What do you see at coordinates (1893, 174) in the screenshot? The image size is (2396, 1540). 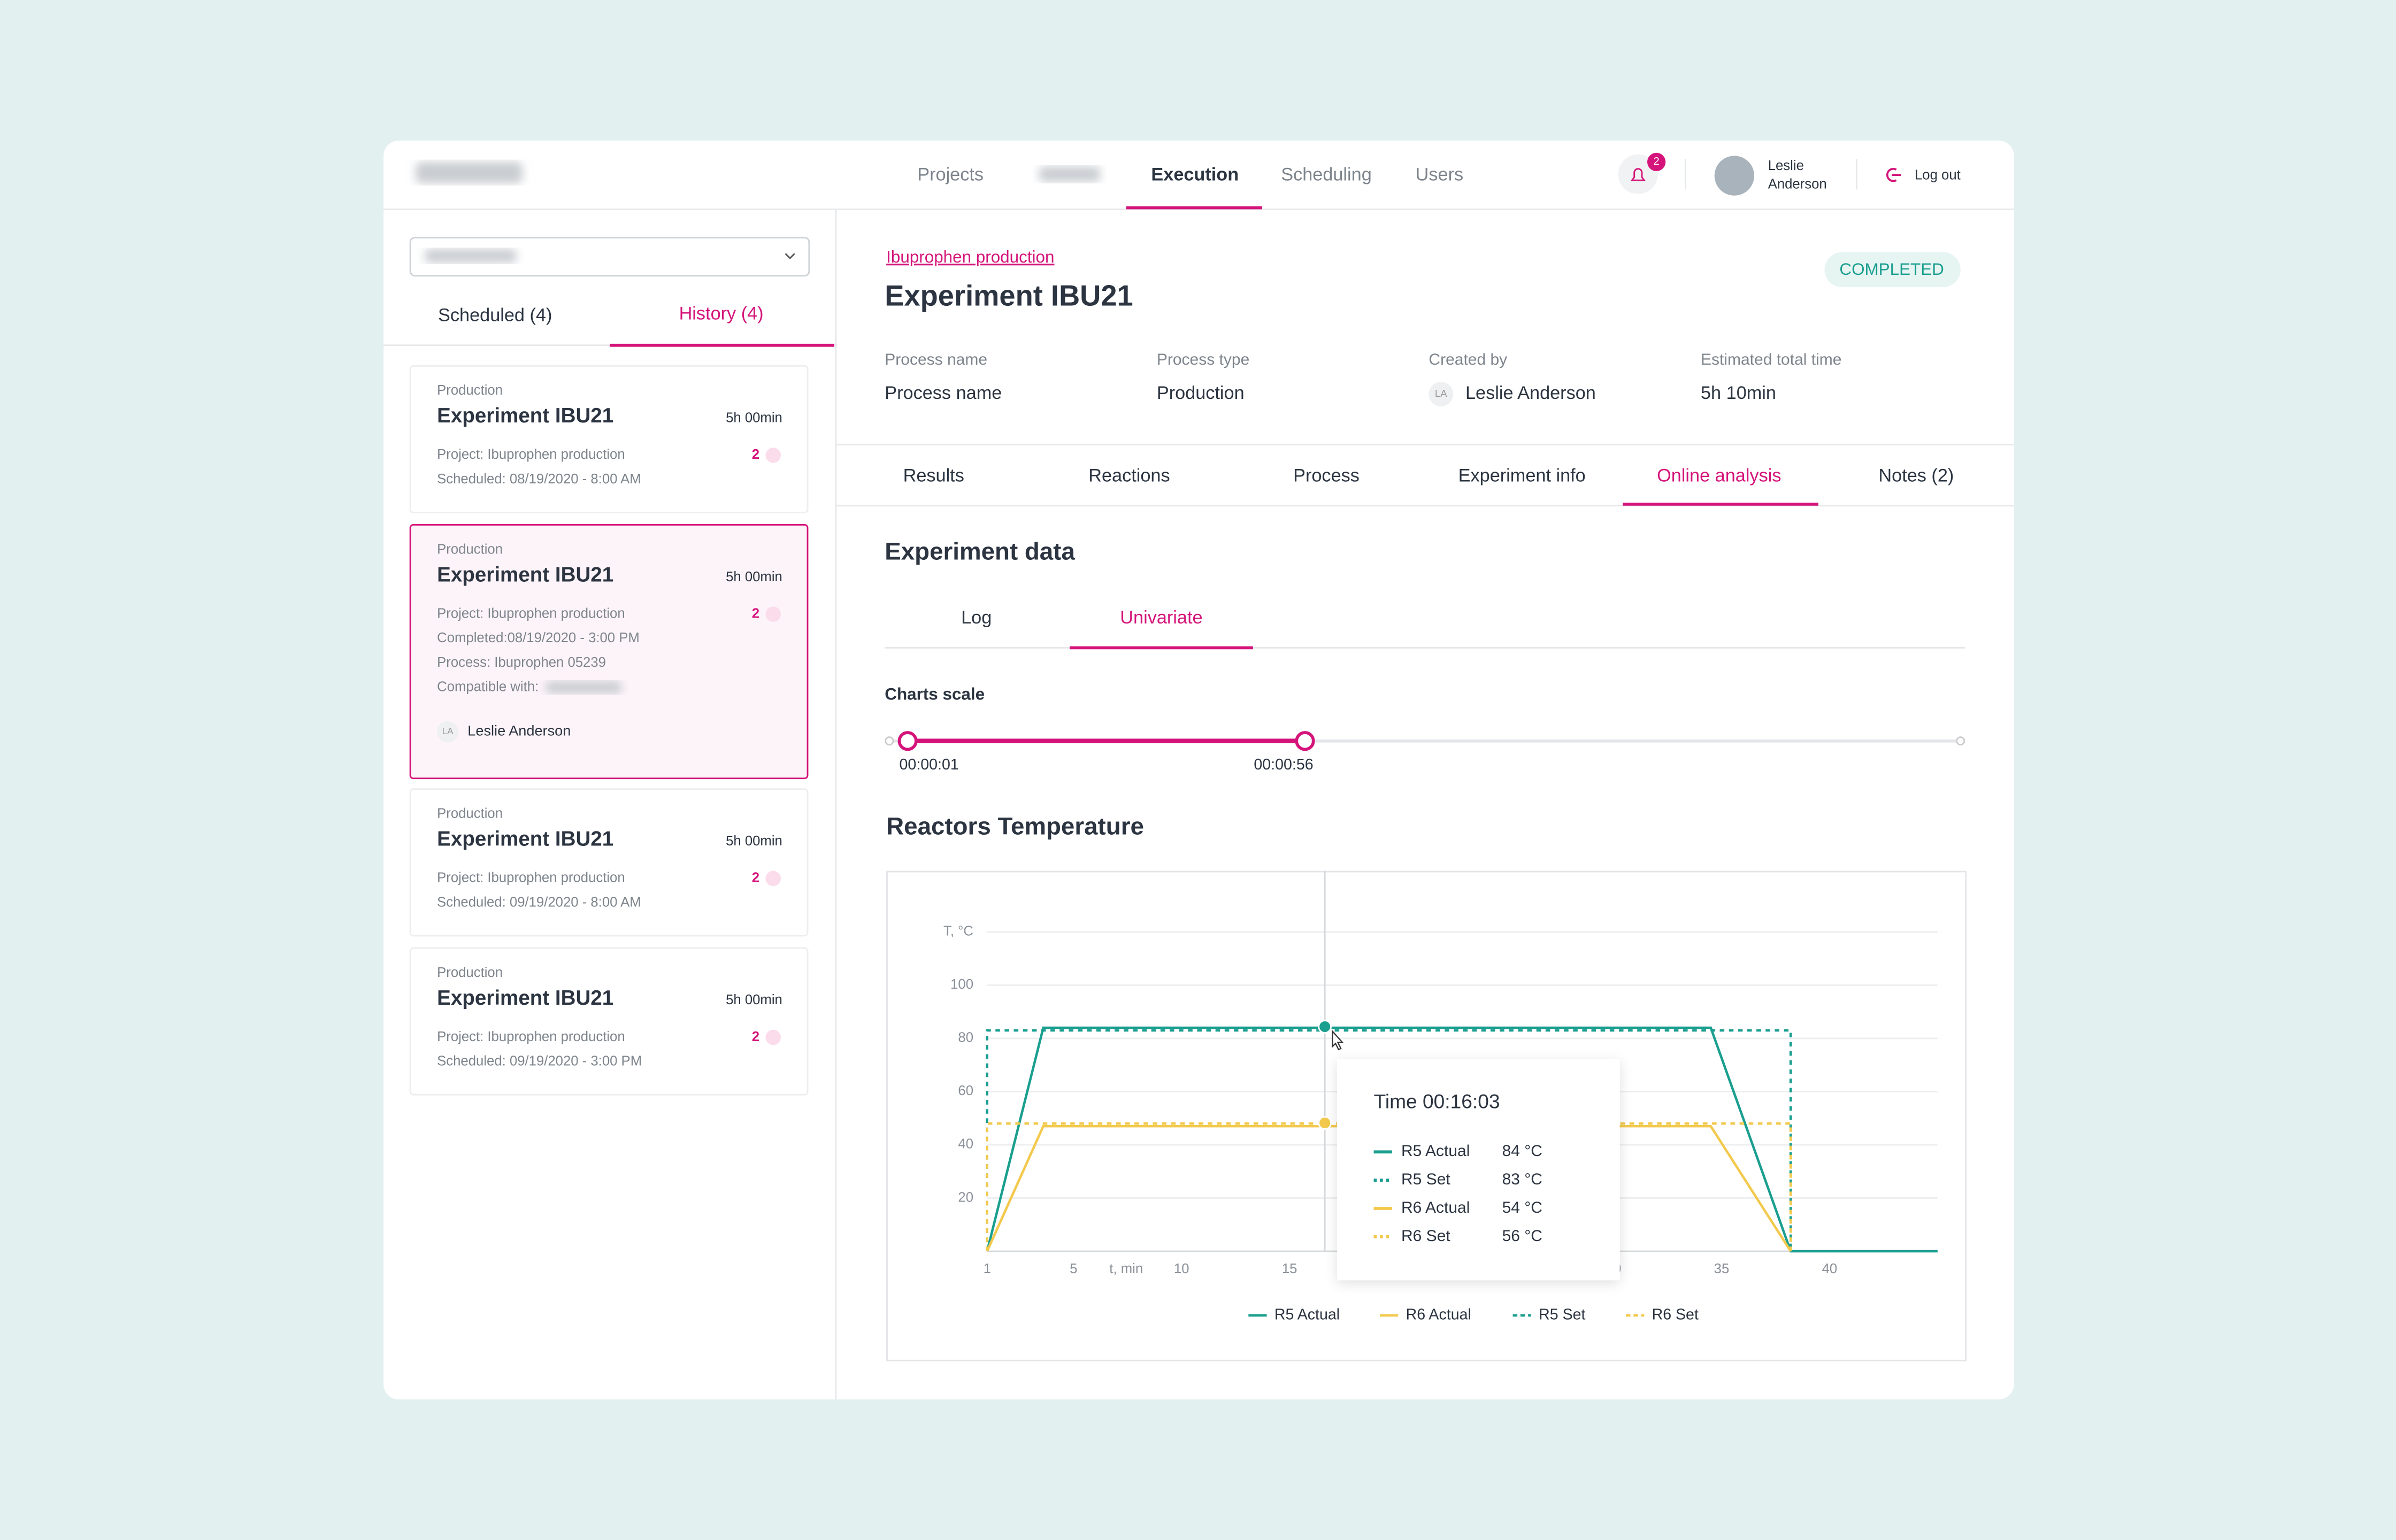 I see `logout-icon` at bounding box center [1893, 174].